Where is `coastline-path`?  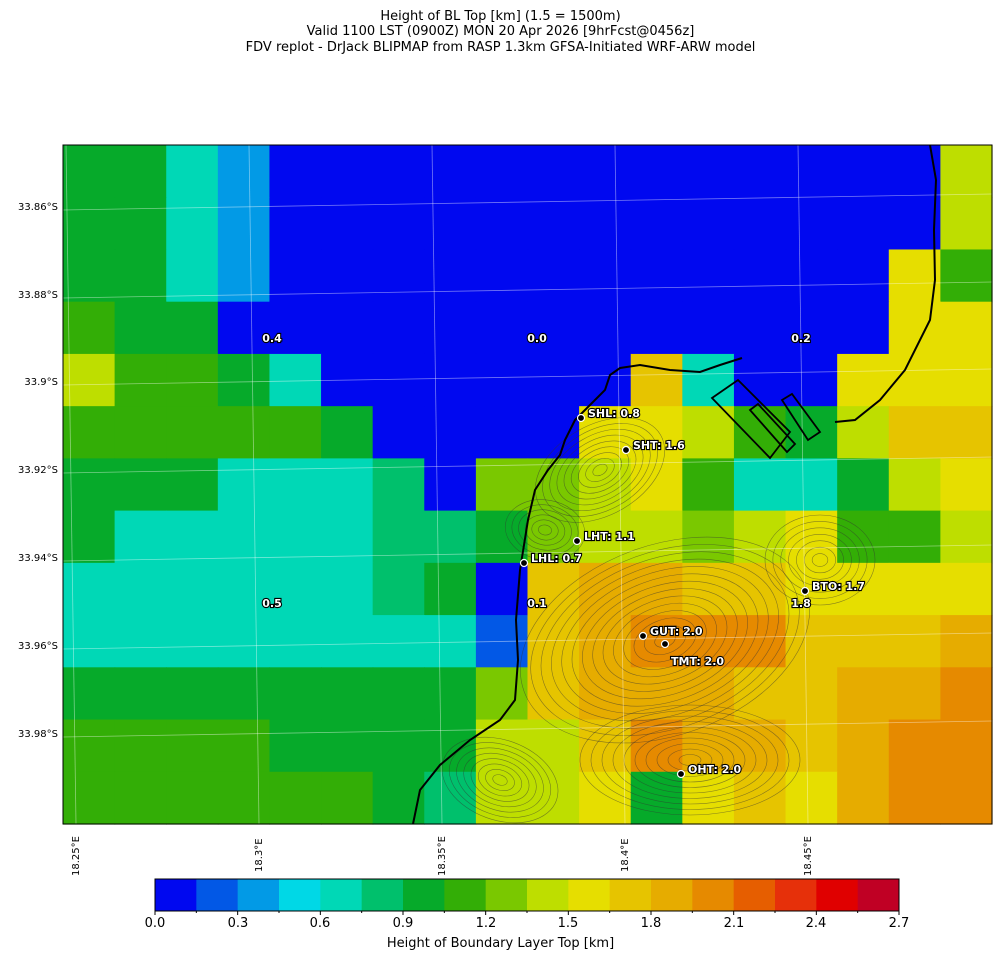 coastline-path is located at coordinates (886, 283).